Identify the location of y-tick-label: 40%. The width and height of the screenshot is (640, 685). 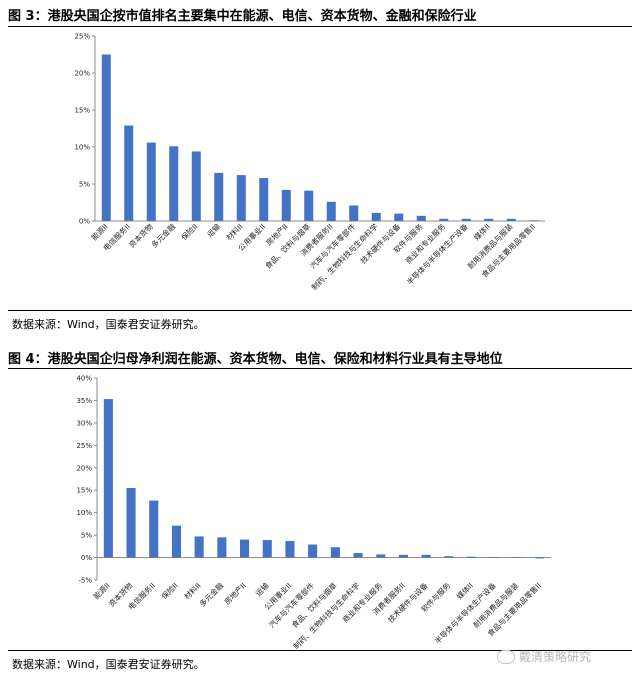
(84, 379).